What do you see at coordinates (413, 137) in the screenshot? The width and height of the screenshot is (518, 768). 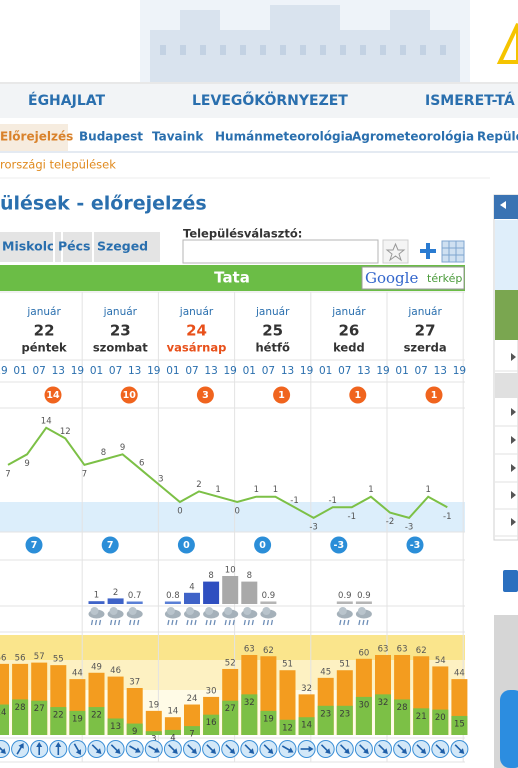 I see `subnav-item: Agrometeorológia` at bounding box center [413, 137].